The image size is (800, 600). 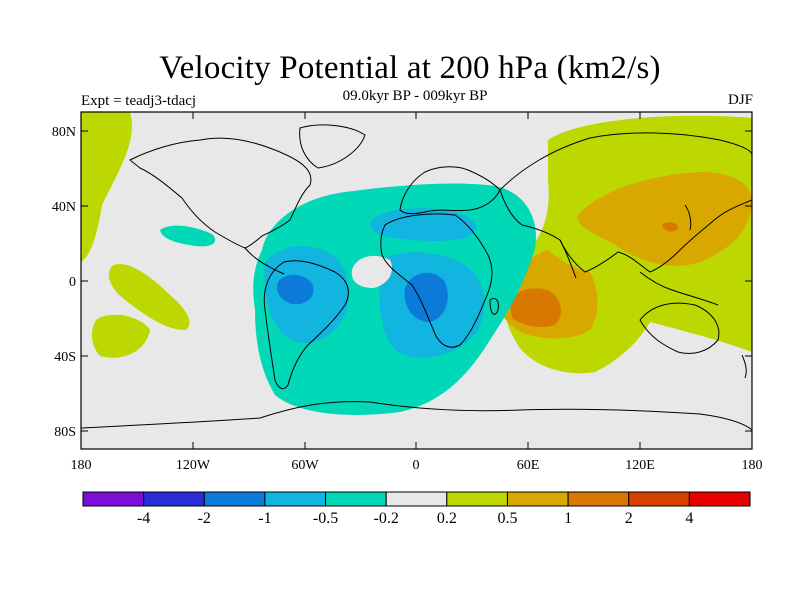 I want to click on anomaly-pos-strong-japan, so click(x=670, y=227).